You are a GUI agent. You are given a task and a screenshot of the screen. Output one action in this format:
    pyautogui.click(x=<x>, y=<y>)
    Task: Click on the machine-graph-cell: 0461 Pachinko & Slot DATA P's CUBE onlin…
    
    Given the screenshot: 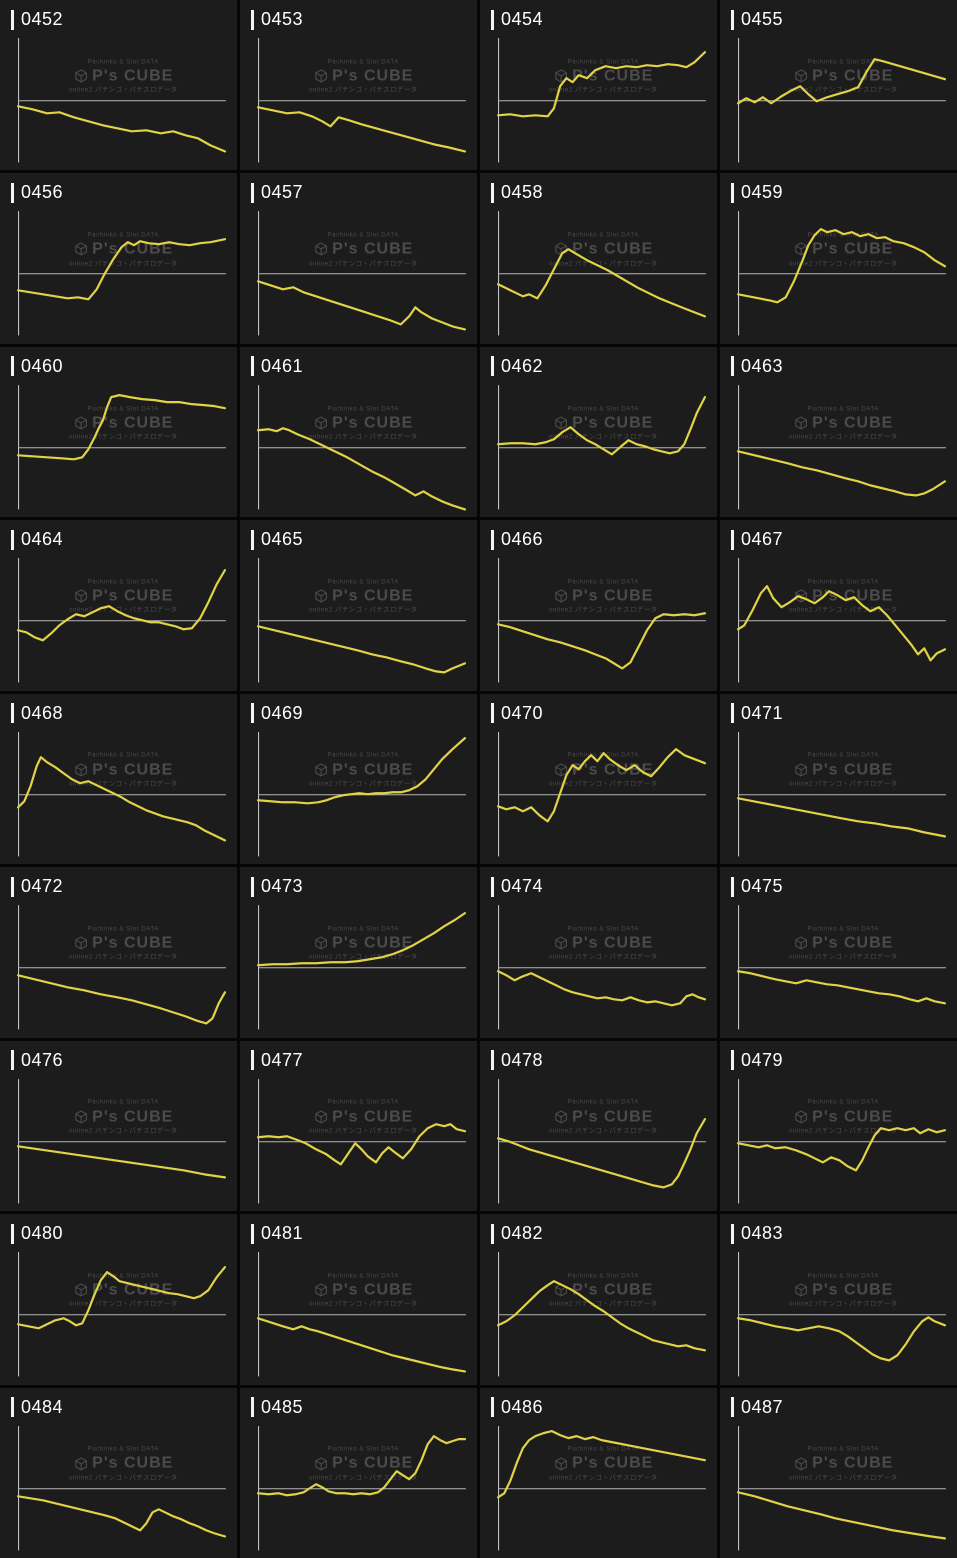 What is the action you would take?
    pyautogui.click(x=358, y=432)
    